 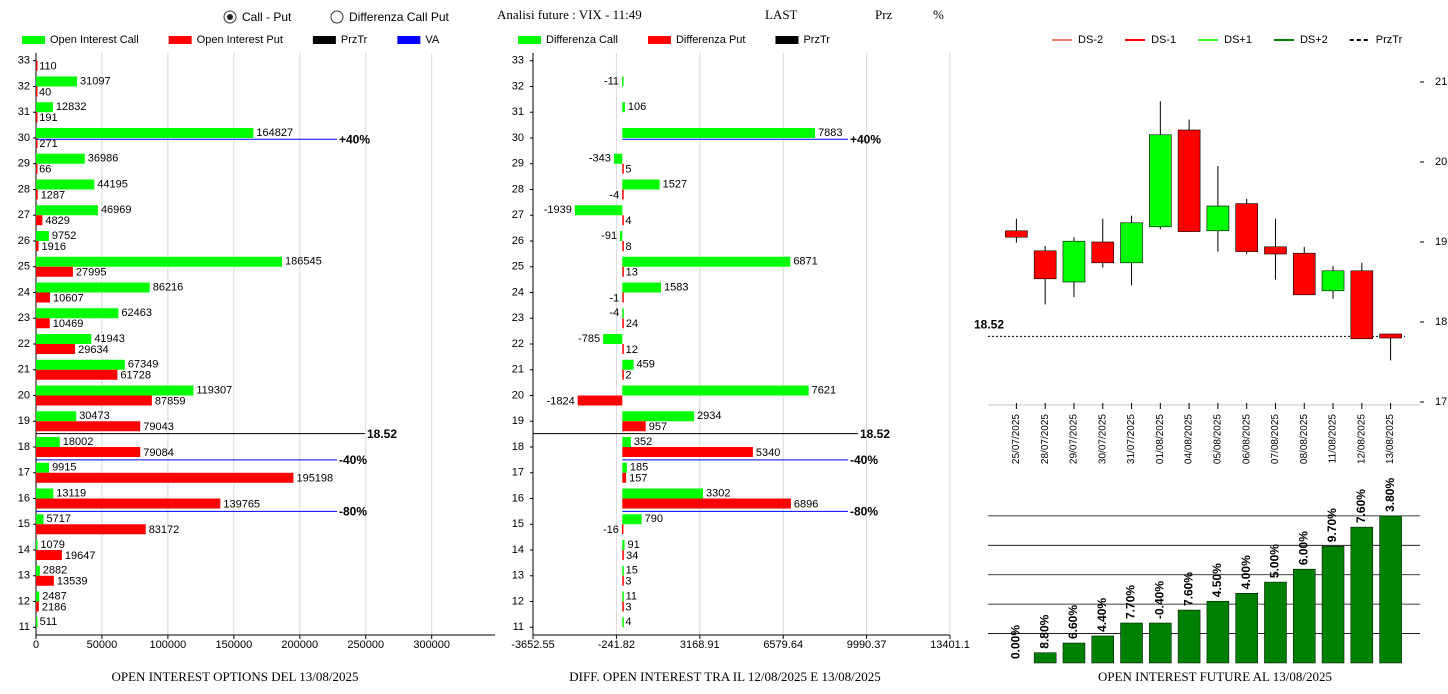 I want to click on data-label: 1079, so click(x=52, y=545).